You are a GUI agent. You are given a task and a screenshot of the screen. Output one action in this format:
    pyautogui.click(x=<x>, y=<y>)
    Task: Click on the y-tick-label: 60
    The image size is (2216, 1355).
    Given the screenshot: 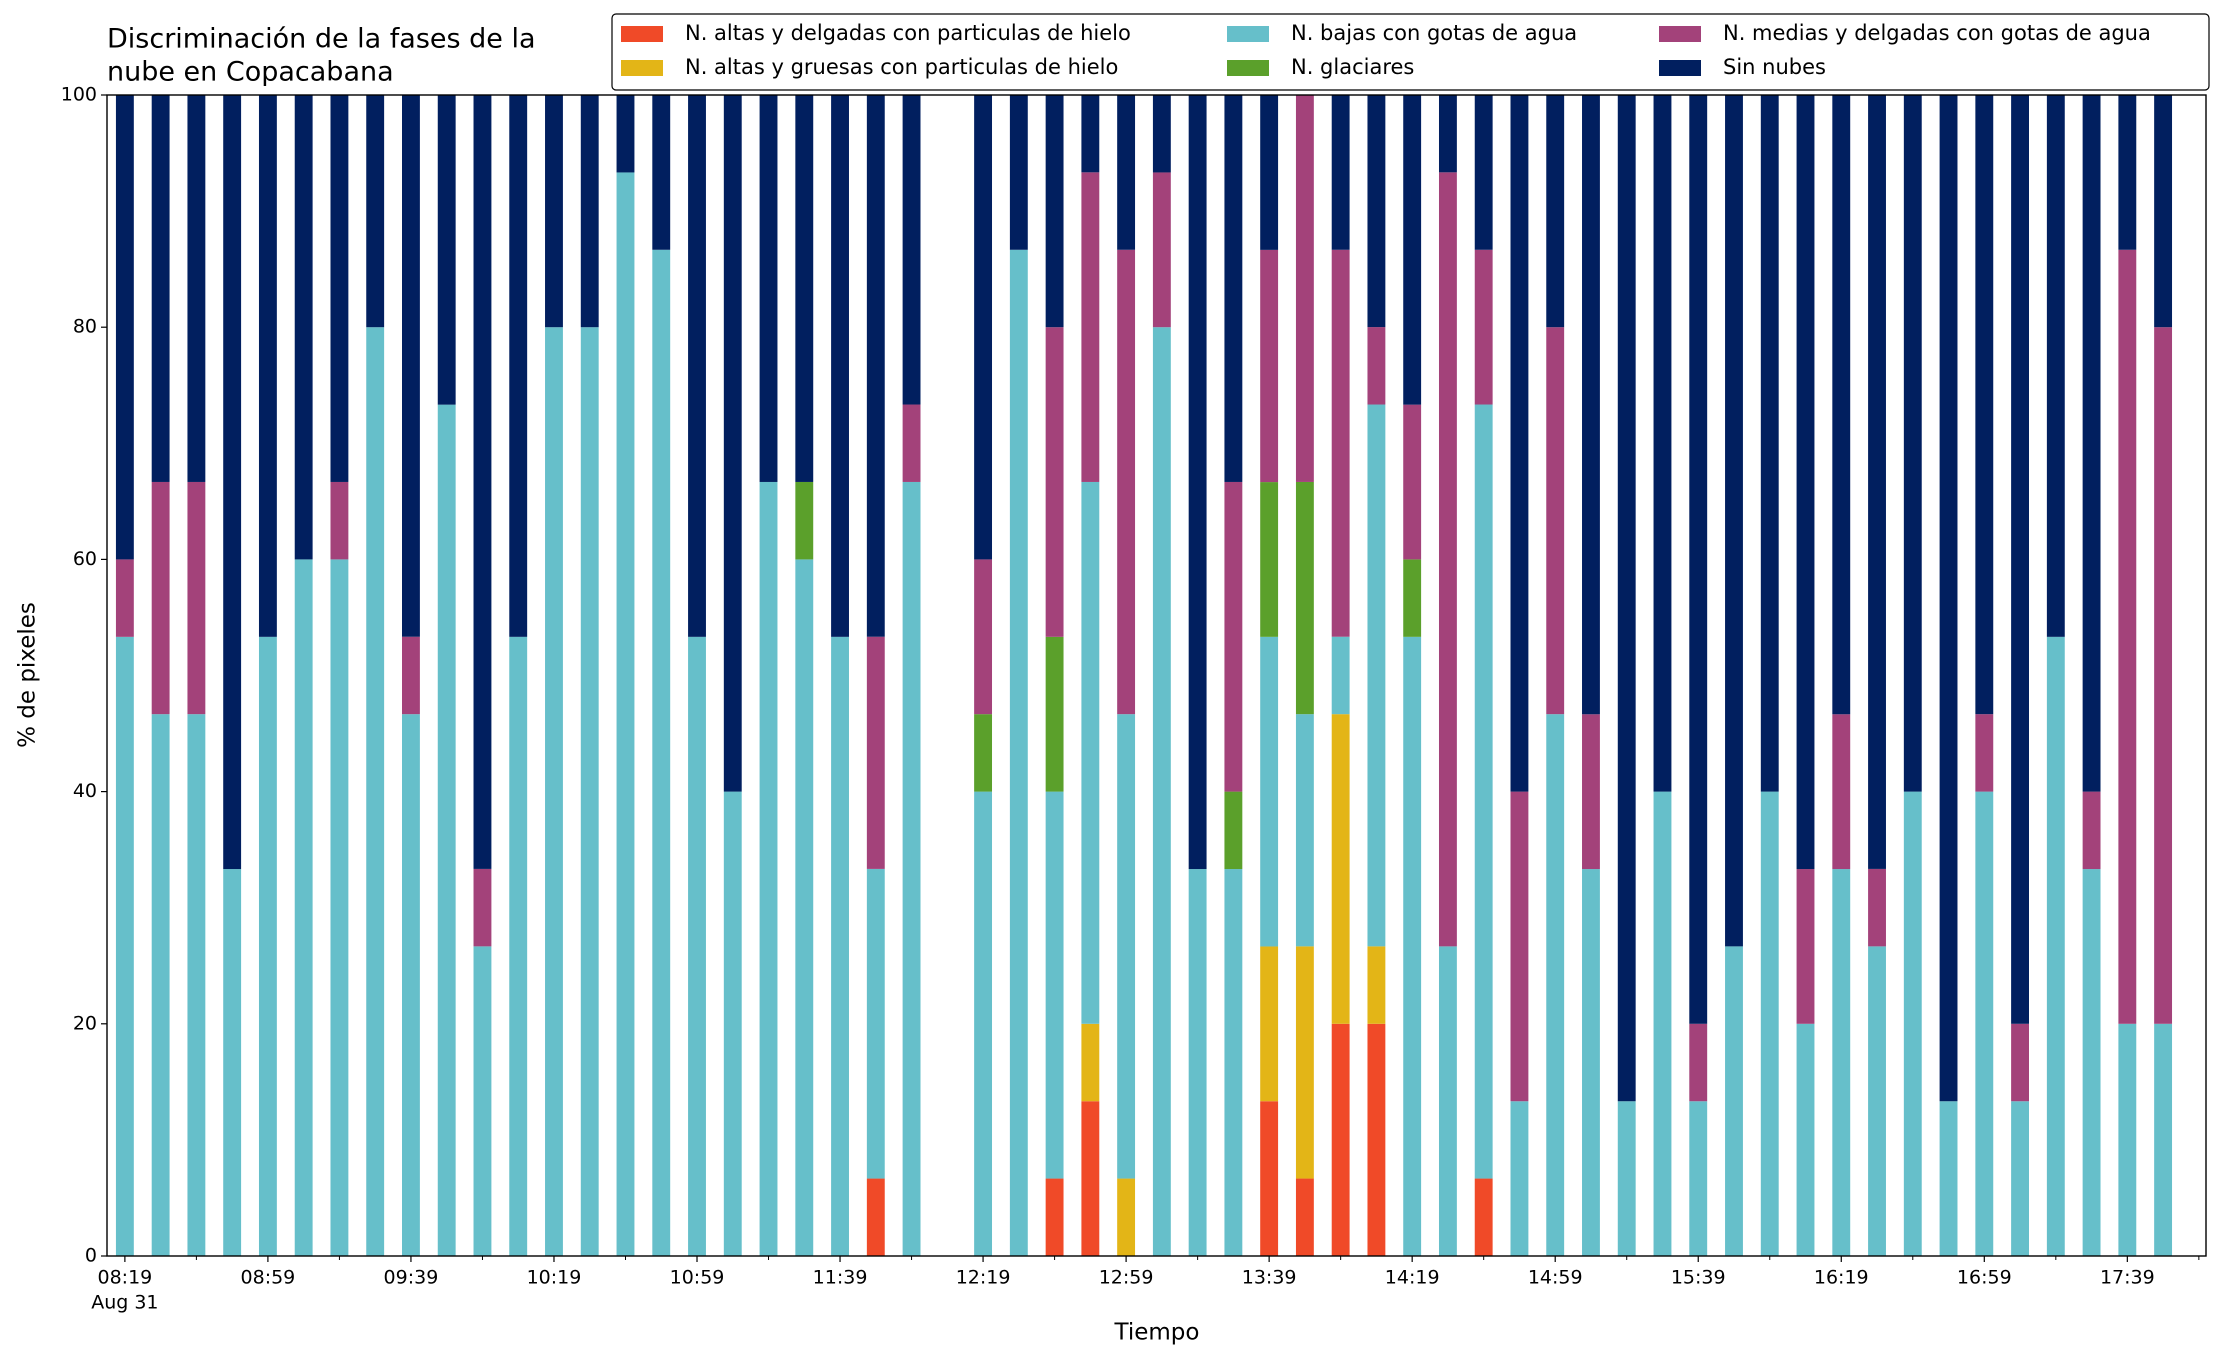 What is the action you would take?
    pyautogui.click(x=85, y=559)
    